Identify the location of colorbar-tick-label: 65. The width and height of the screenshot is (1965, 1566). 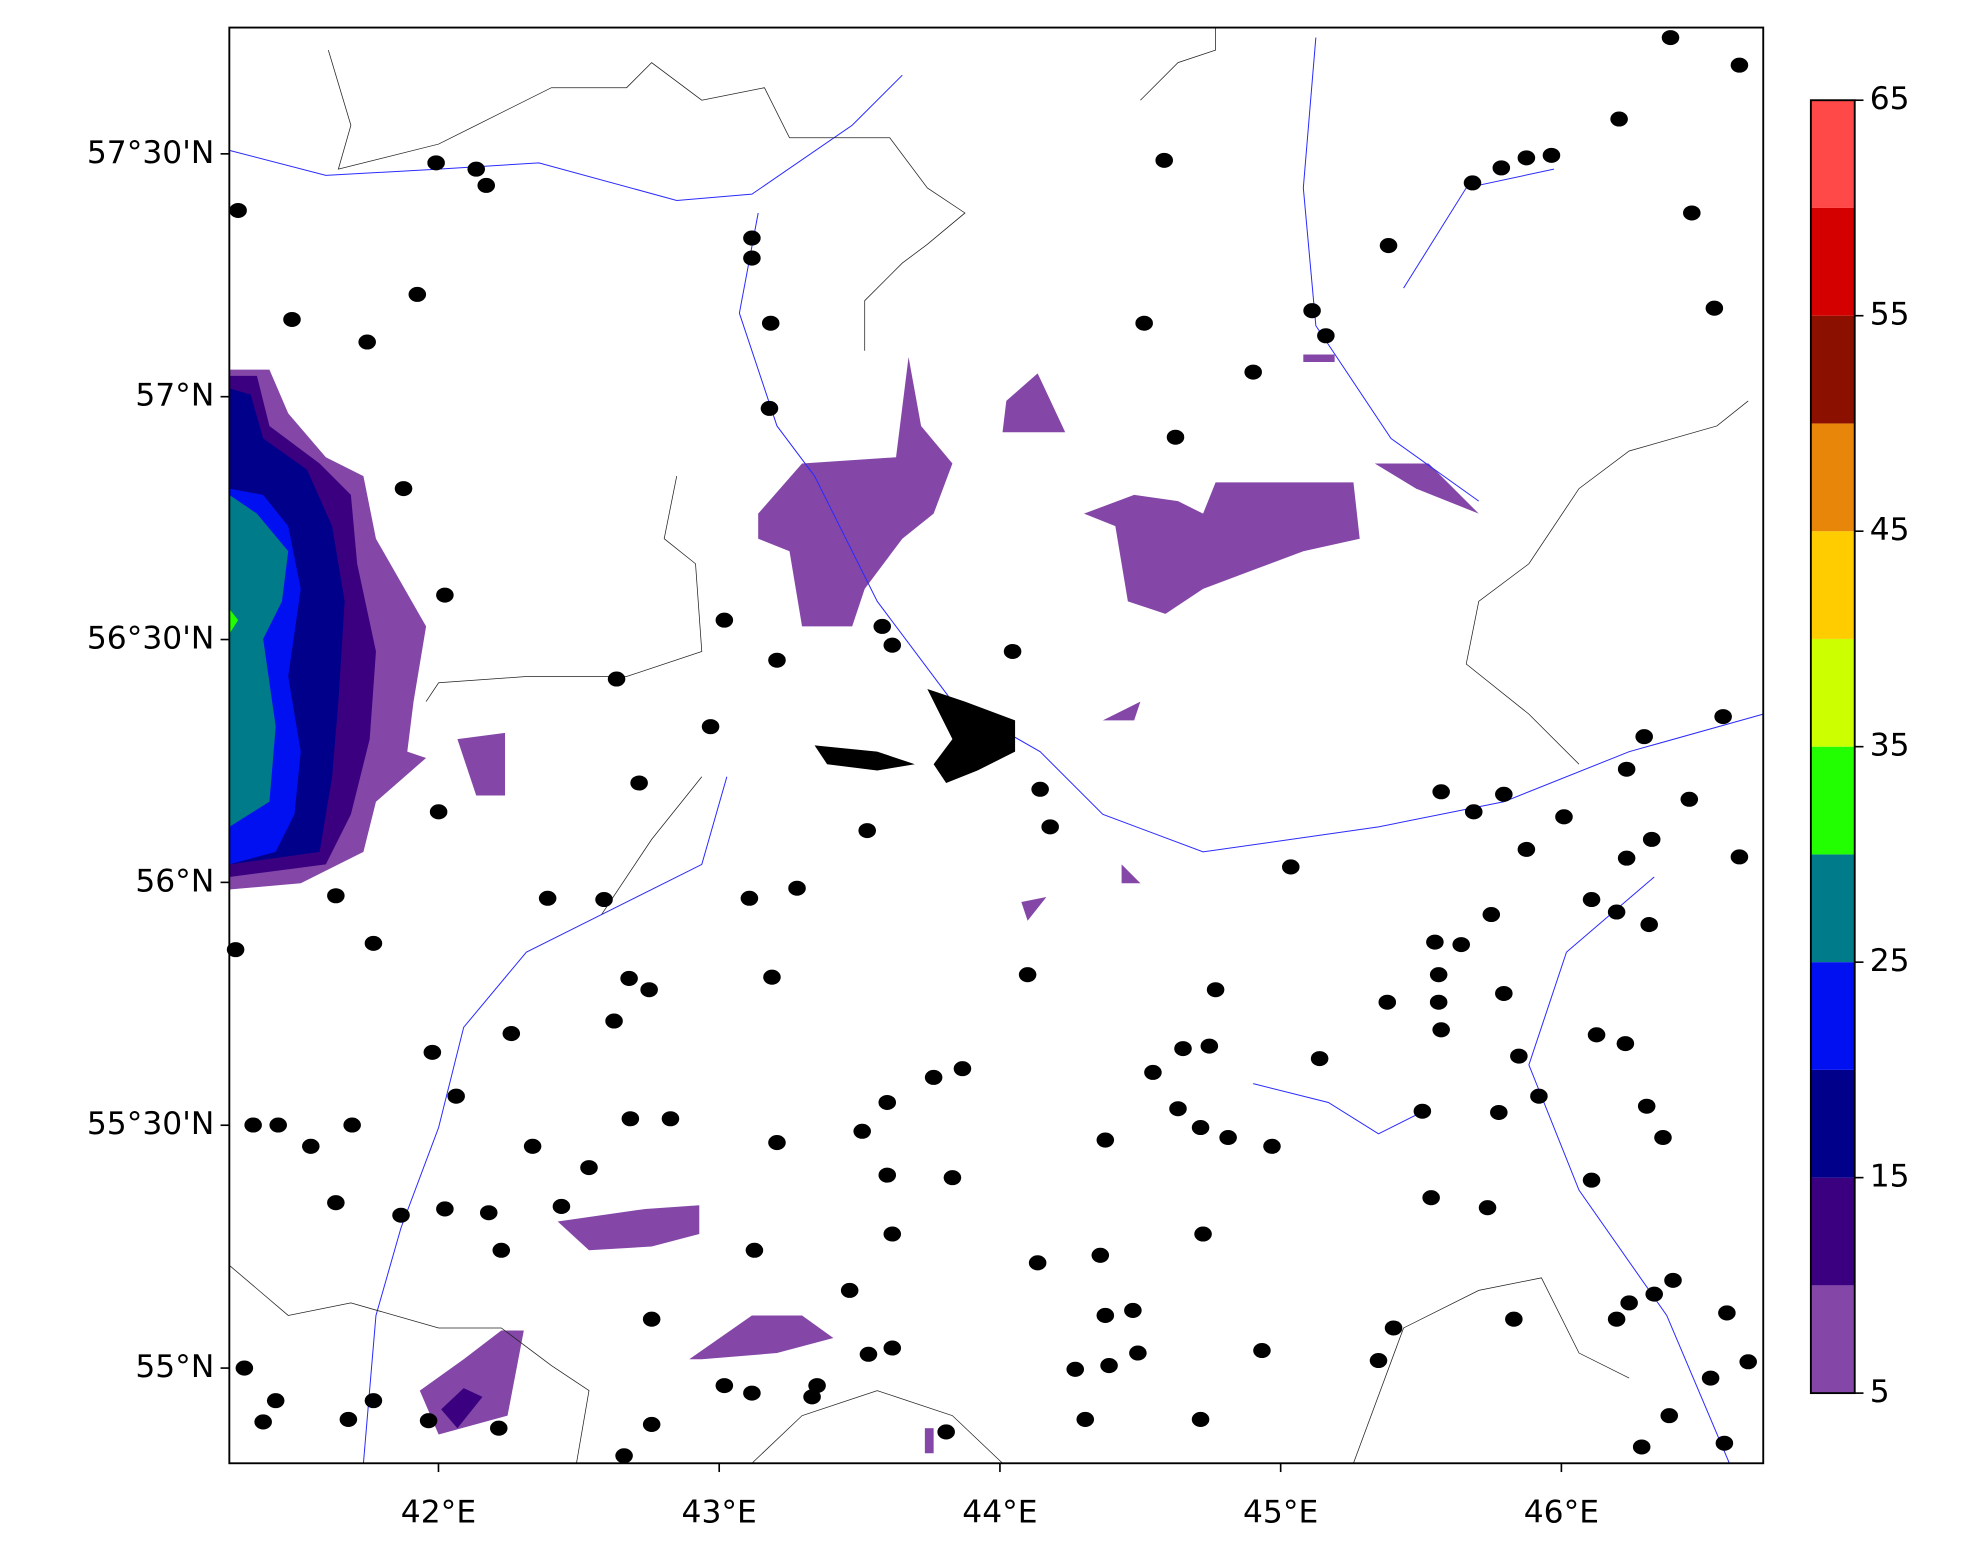
(1890, 99).